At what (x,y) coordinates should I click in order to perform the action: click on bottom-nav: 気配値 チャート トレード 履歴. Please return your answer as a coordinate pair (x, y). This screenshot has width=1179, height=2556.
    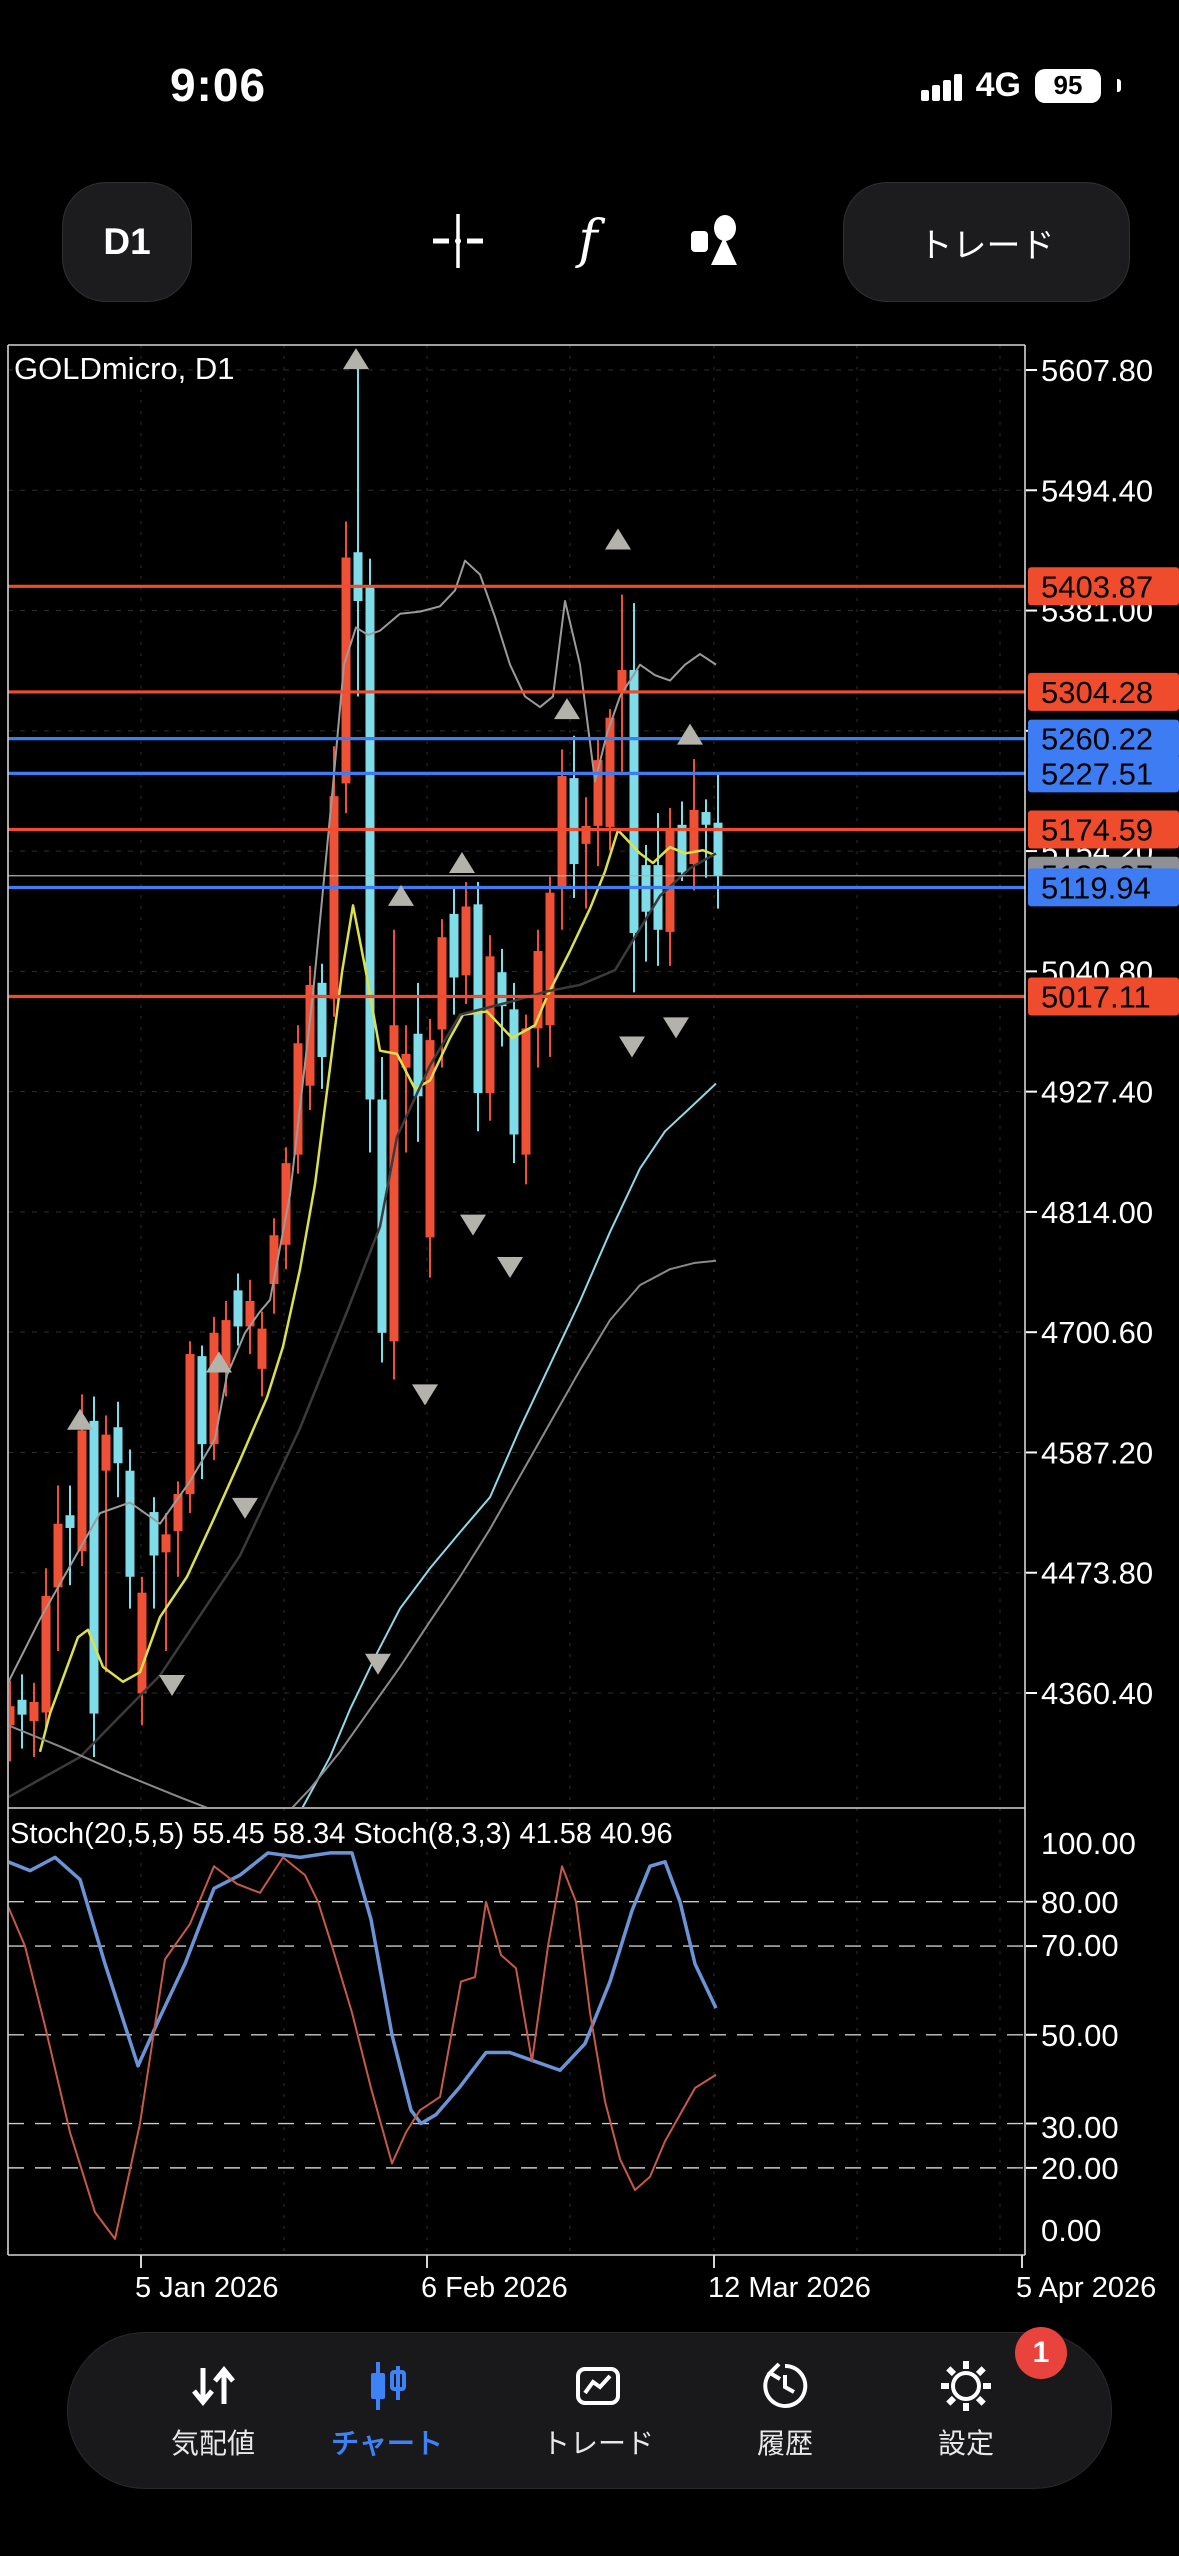
    Looking at the image, I should click on (589, 2410).